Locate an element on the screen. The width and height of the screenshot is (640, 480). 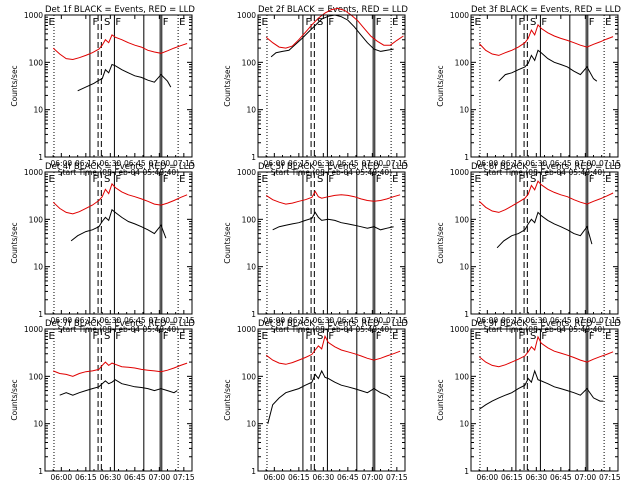
panel-title: Det 6f BLACK = Events, RED = LLD is located at coordinates (546, 167).